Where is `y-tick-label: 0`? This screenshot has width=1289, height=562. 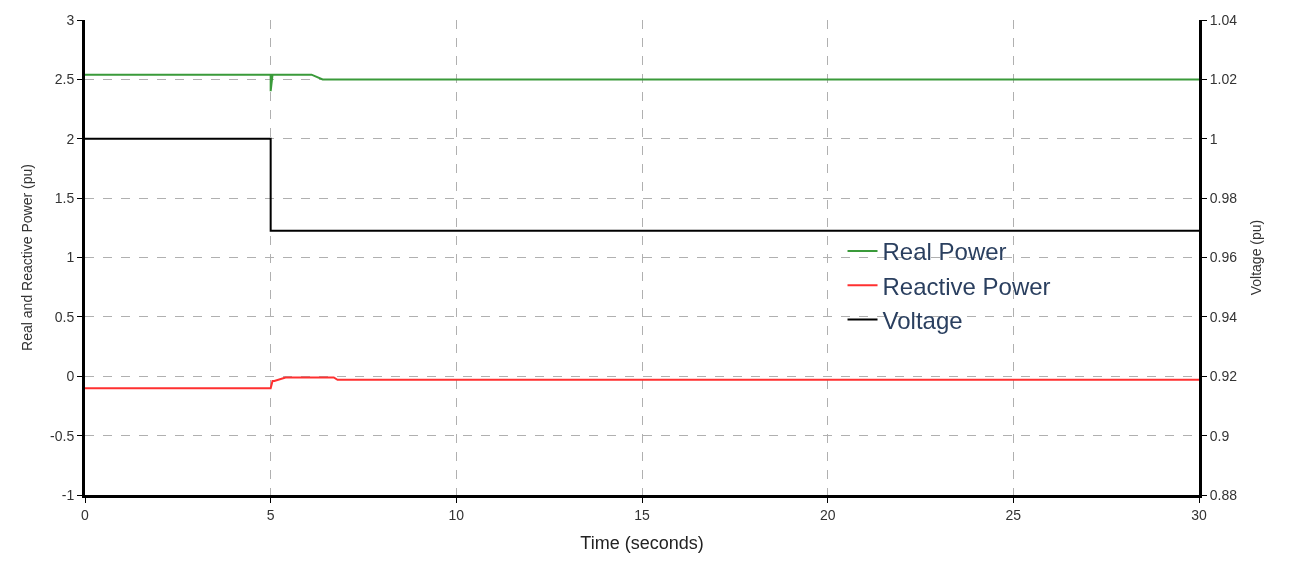 y-tick-label: 0 is located at coordinates (70, 376).